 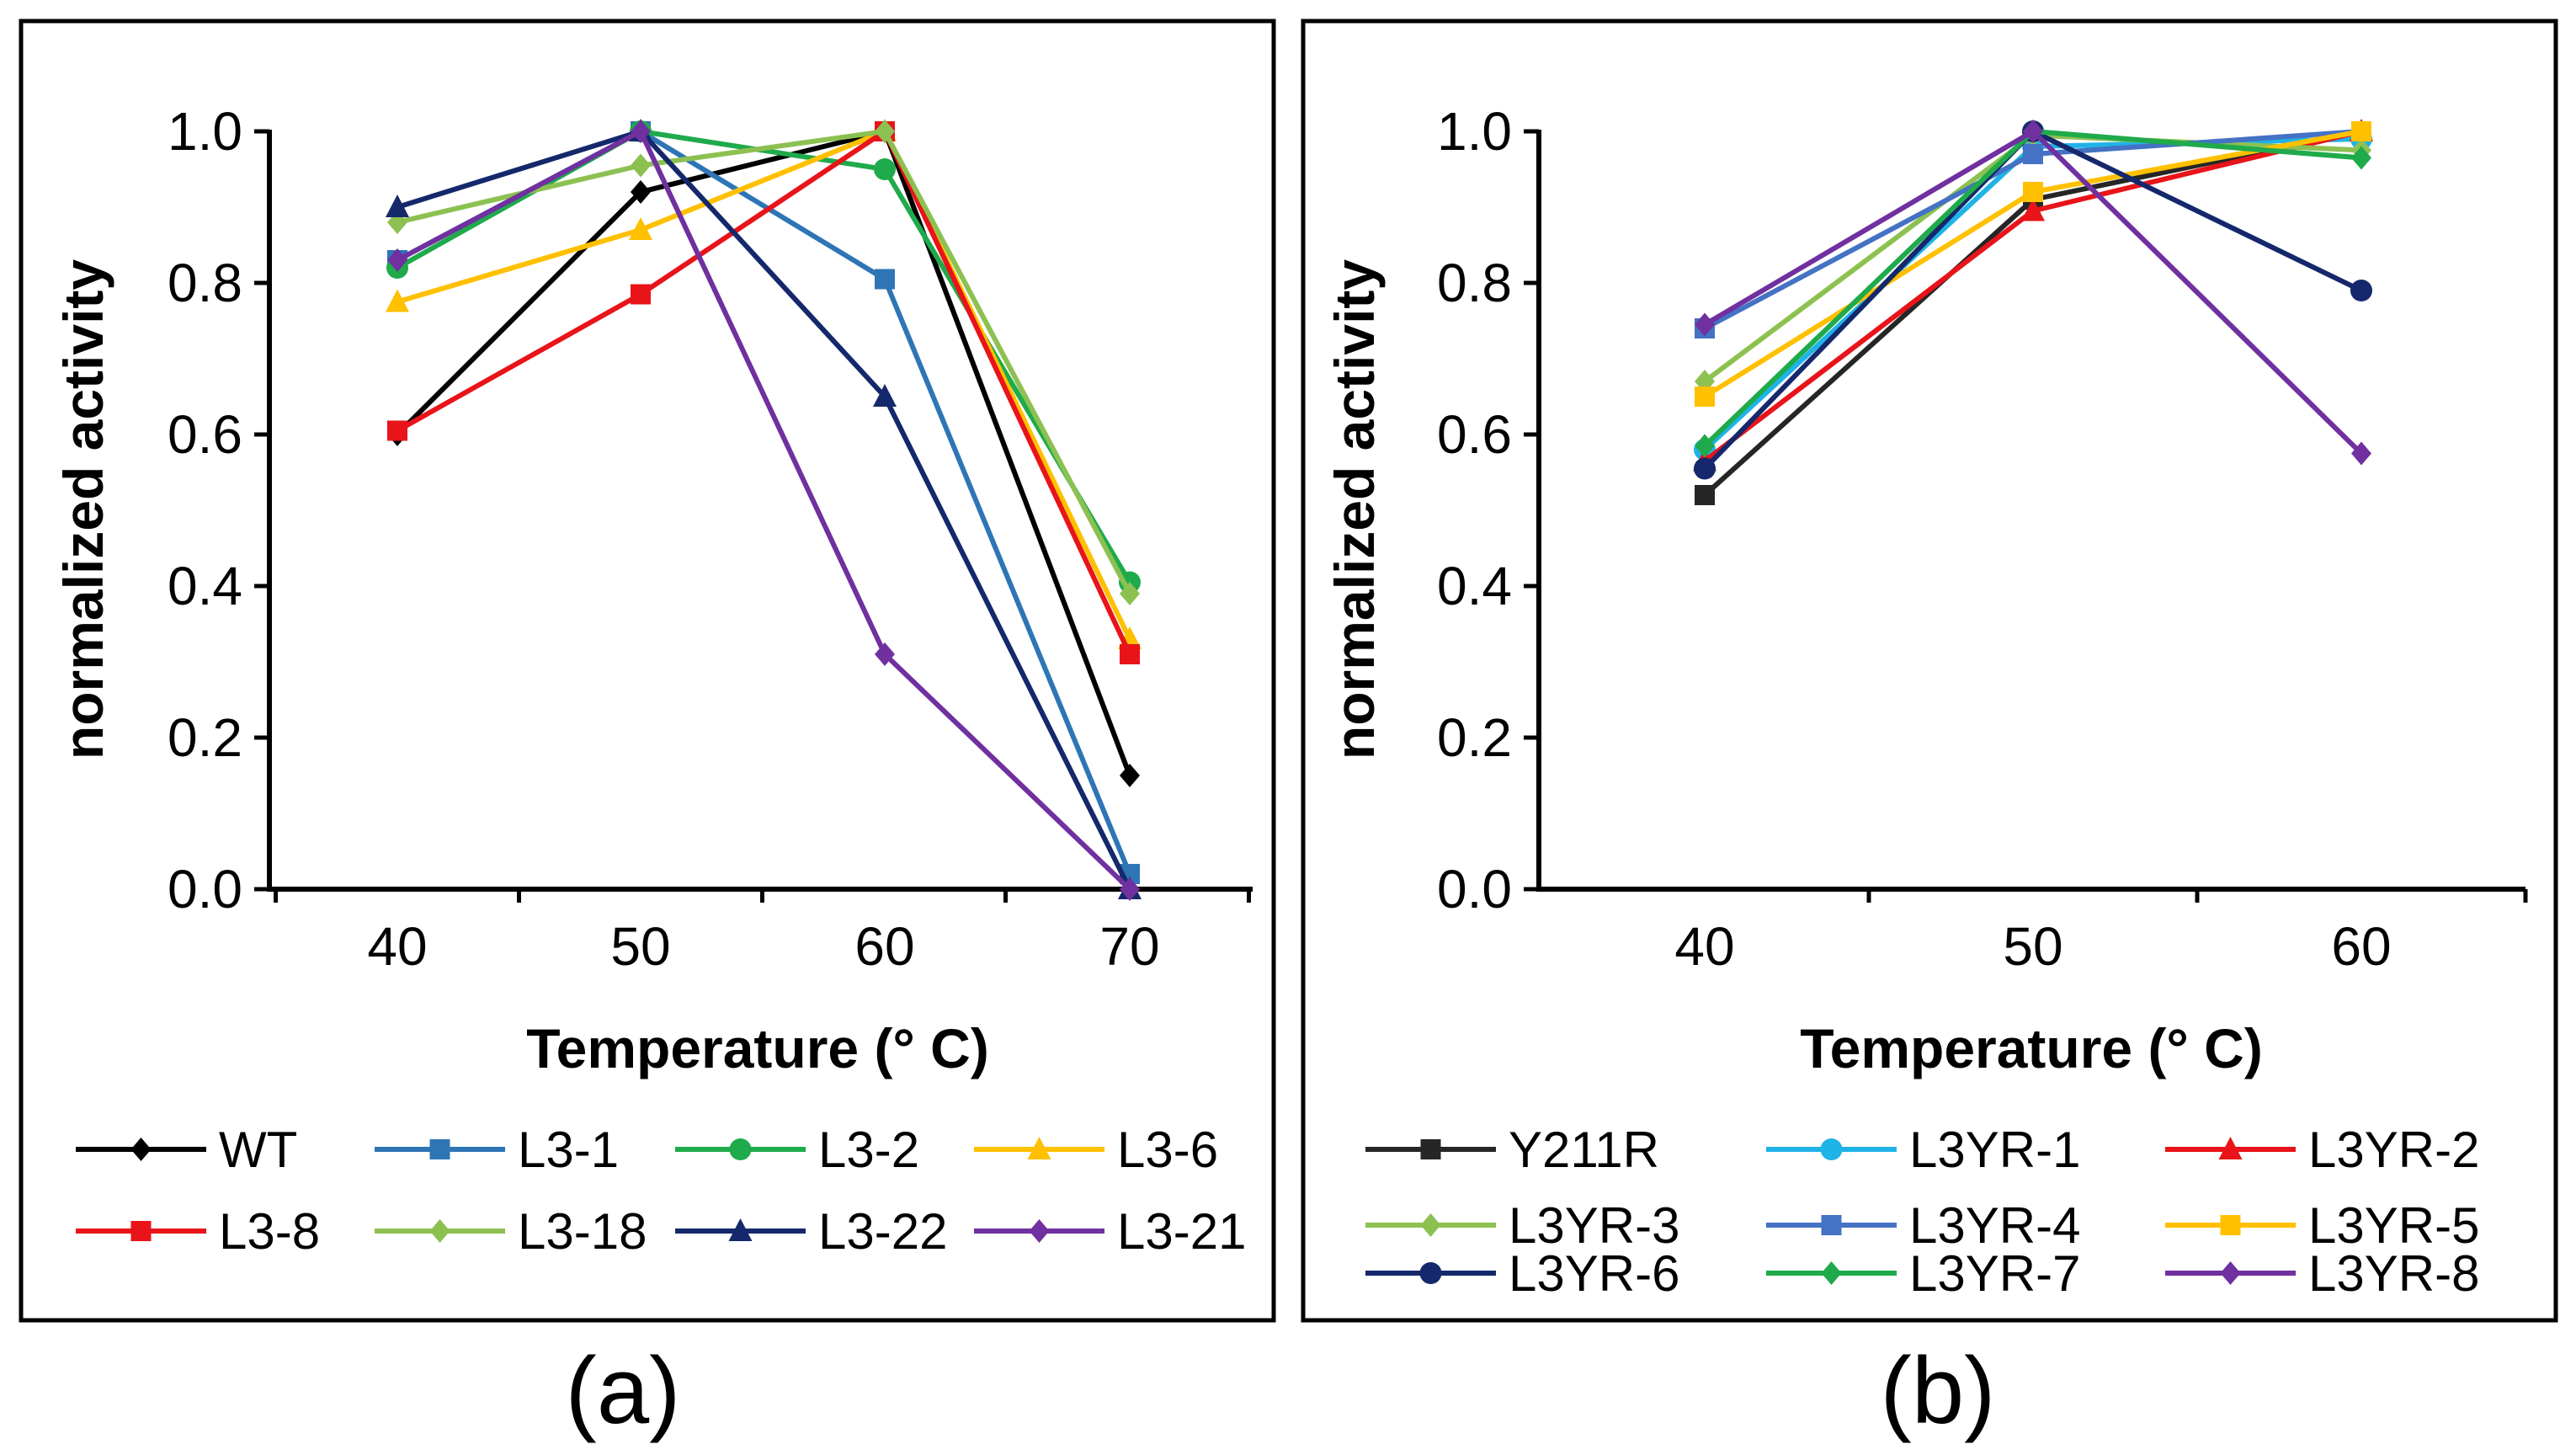 I want to click on panel-a-legend-item: L3-22, so click(x=811, y=1231).